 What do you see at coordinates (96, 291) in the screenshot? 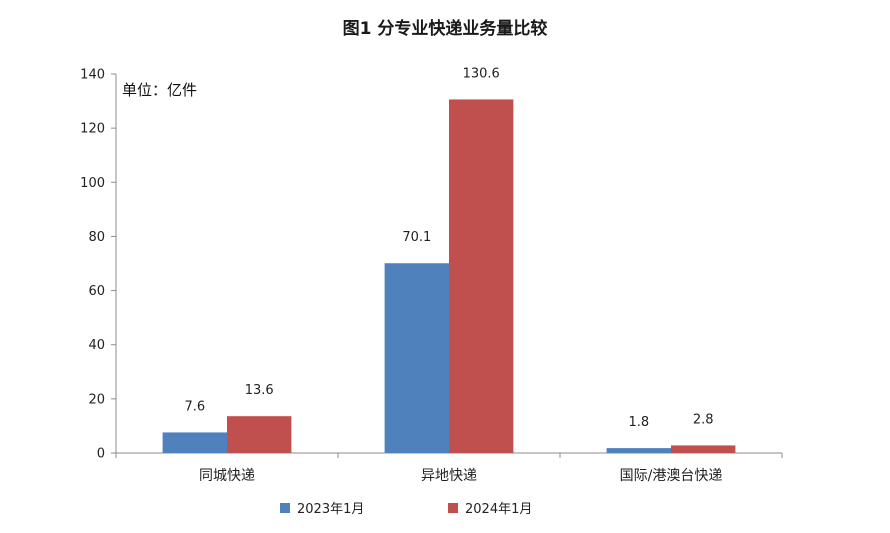
I see `y-tick-label: 60` at bounding box center [96, 291].